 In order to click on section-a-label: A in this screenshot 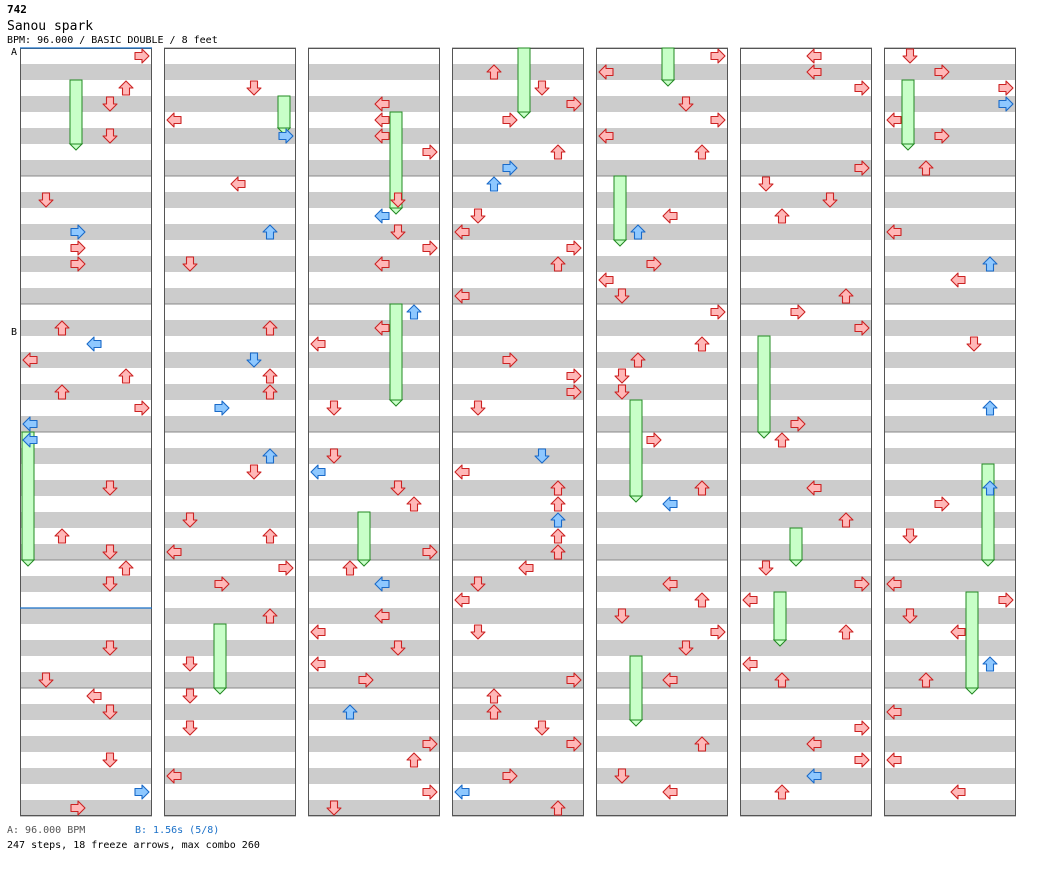, I will do `click(14, 52)`.